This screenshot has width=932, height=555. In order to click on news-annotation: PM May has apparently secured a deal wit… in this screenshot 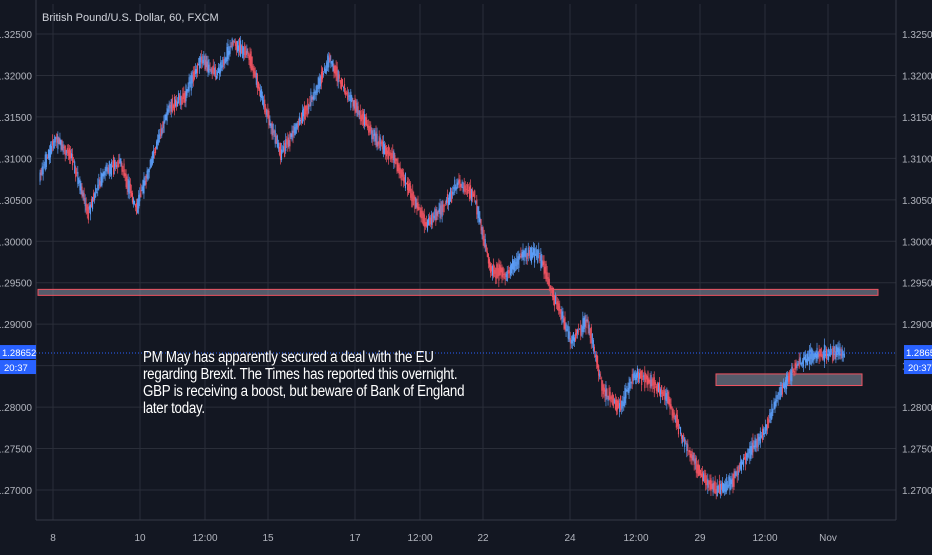, I will do `click(304, 383)`.